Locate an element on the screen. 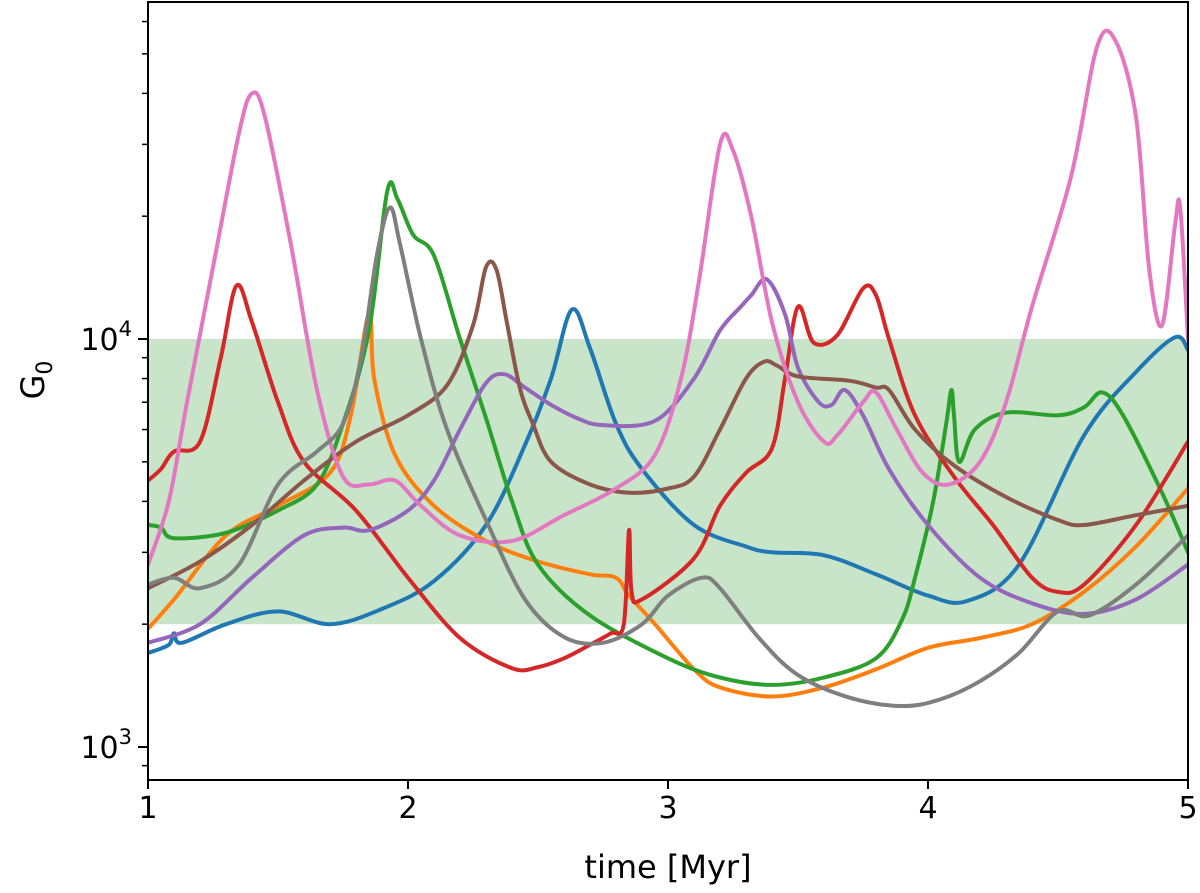 The height and width of the screenshot is (893, 1200). x-tick-label: 4 is located at coordinates (927, 808).